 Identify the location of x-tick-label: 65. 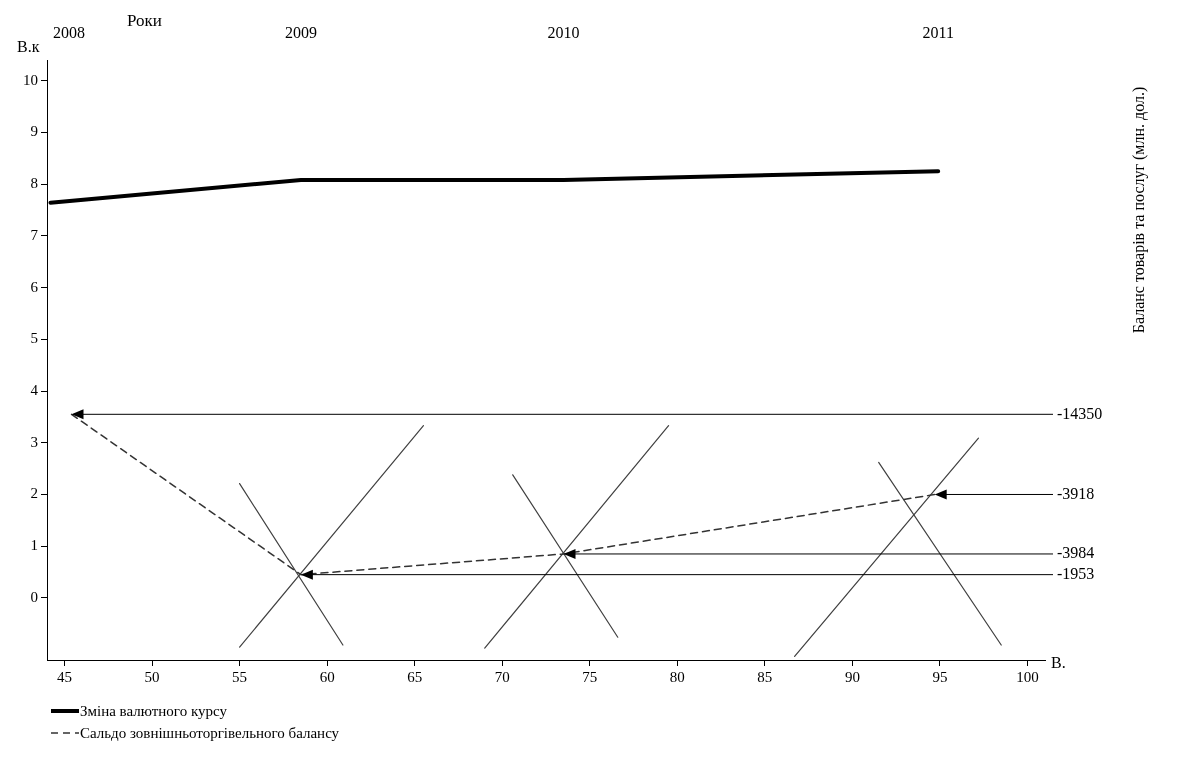
(415, 676).